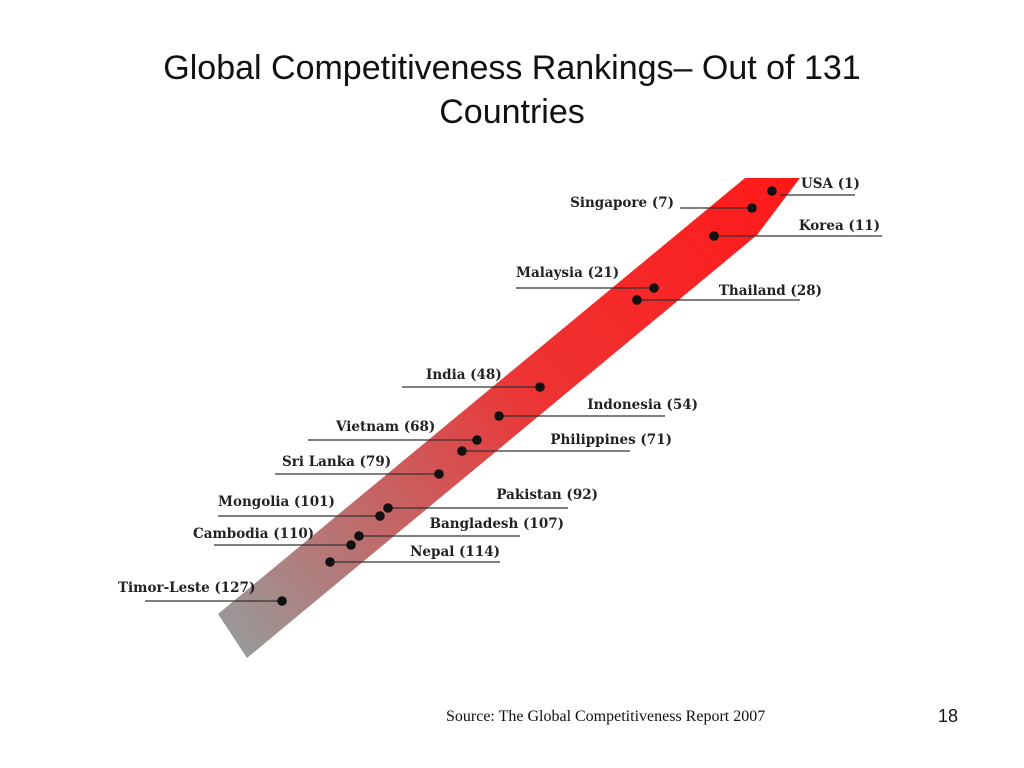 The width and height of the screenshot is (1024, 768). I want to click on marker-dot-indonesia, so click(499, 416).